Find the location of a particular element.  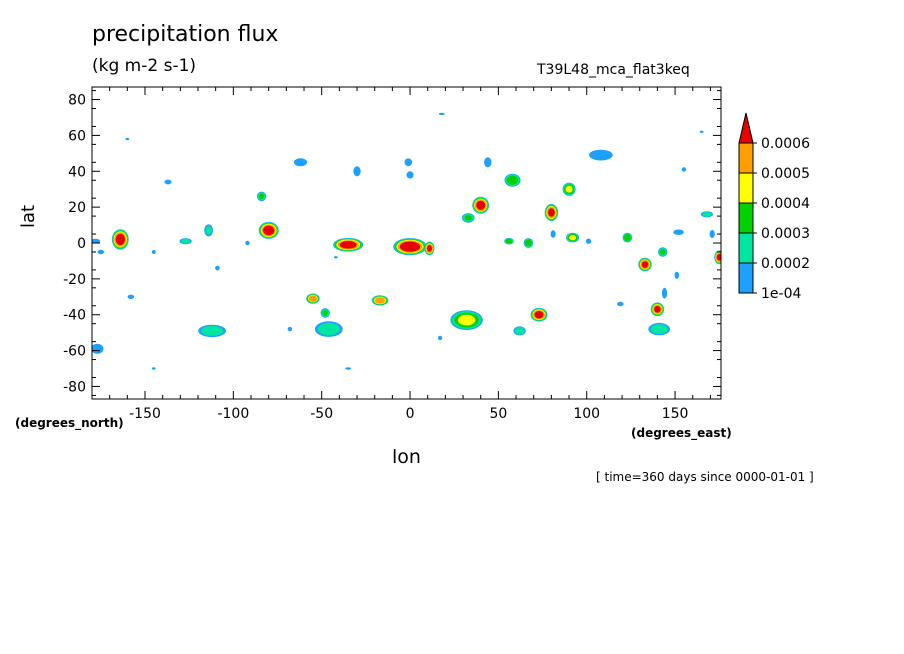

y-tick-label: 0 is located at coordinates (81, 244).